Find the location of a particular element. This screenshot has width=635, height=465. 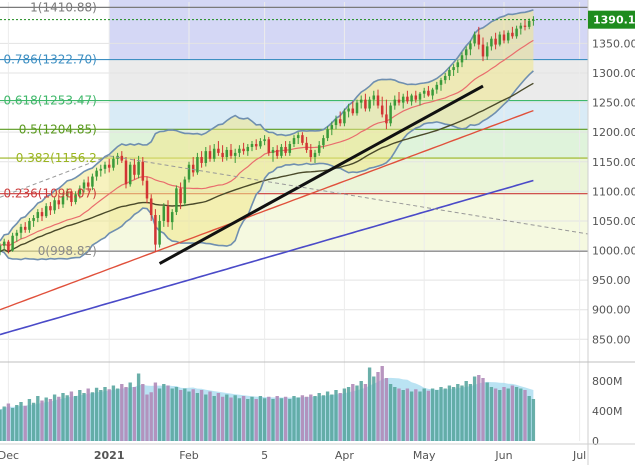

price-tick-label: 1350.00 is located at coordinates (613, 43).